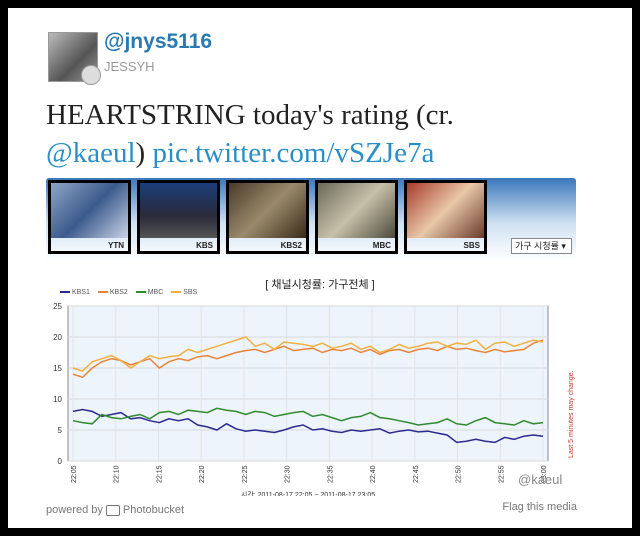 Image resolution: width=640 pixels, height=536 pixels. I want to click on channel-thumb-kbs: KBS, so click(178, 217).